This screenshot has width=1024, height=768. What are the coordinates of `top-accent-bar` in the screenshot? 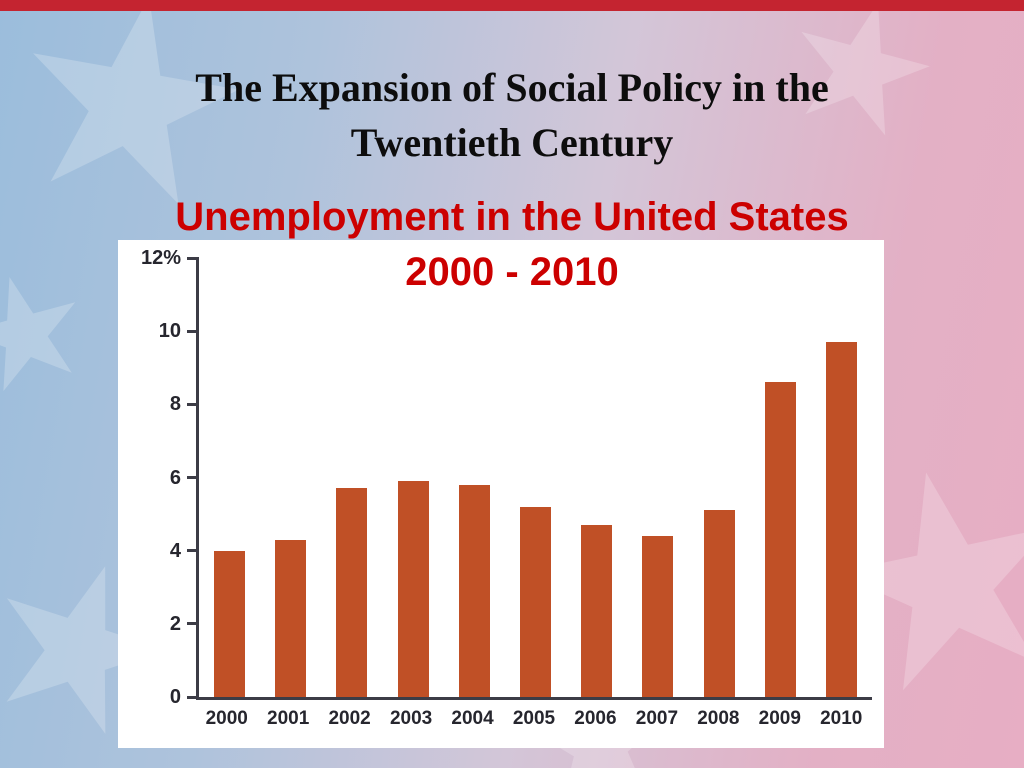 It's located at (512, 5).